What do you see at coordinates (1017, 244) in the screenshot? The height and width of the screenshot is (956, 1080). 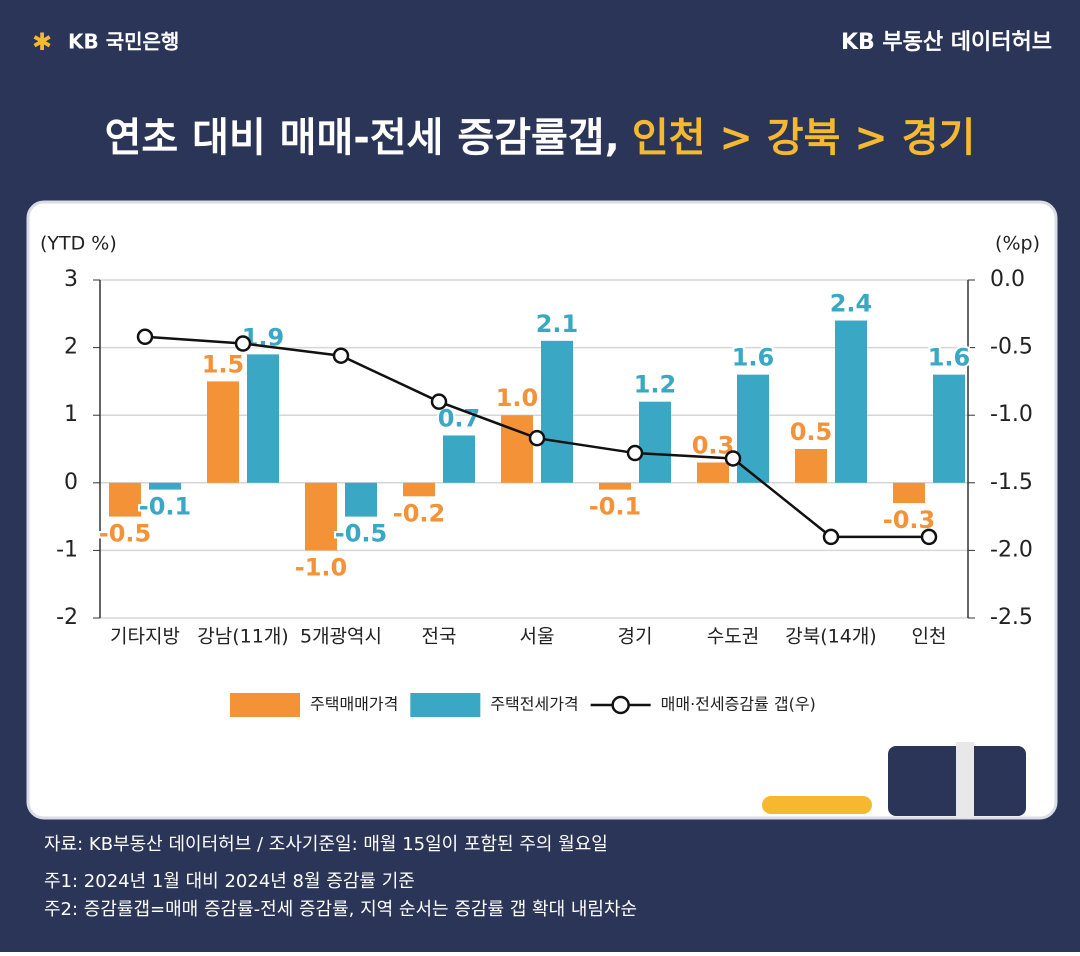 I see `y2-axis-label: (%p)` at bounding box center [1017, 244].